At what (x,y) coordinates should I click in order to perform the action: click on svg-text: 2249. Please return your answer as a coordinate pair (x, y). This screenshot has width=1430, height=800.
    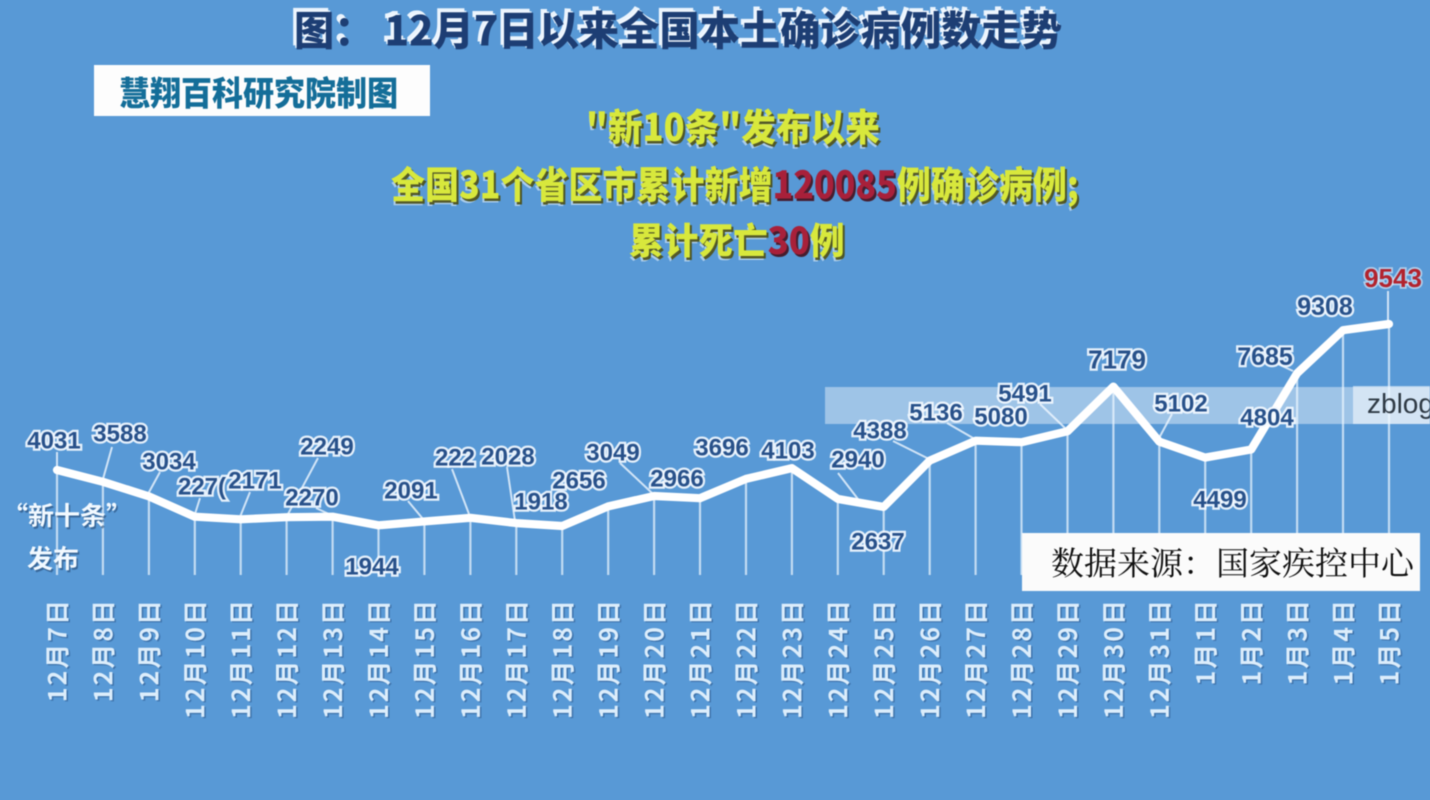
    Looking at the image, I should click on (326, 447).